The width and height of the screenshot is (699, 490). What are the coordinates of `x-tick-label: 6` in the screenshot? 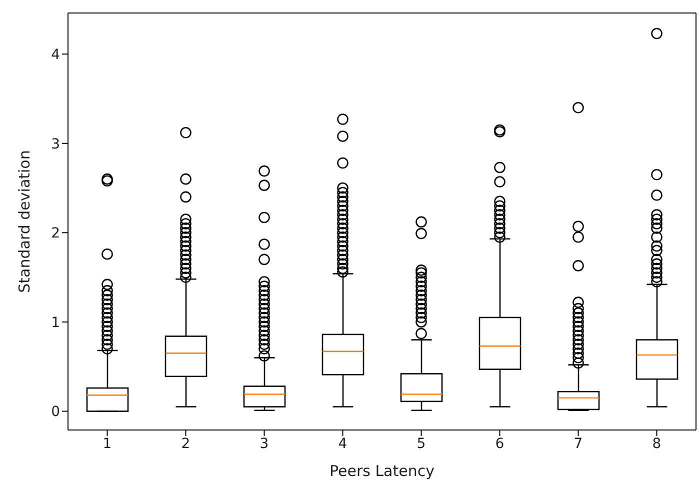 It's located at (499, 444).